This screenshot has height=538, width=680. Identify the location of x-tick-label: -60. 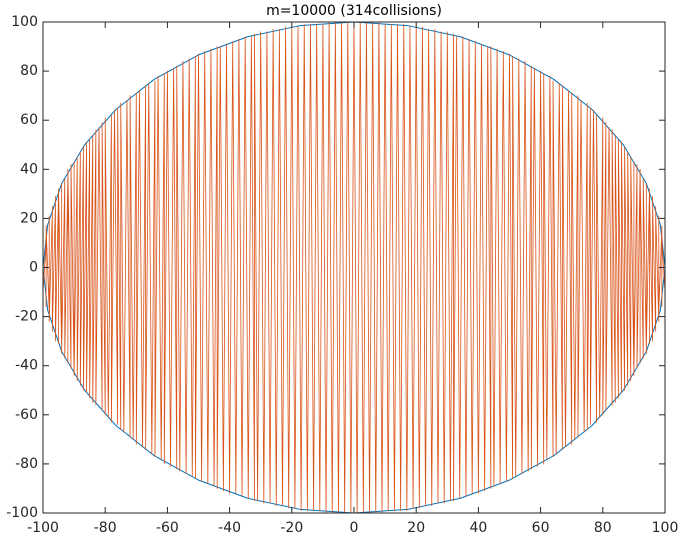
(167, 528).